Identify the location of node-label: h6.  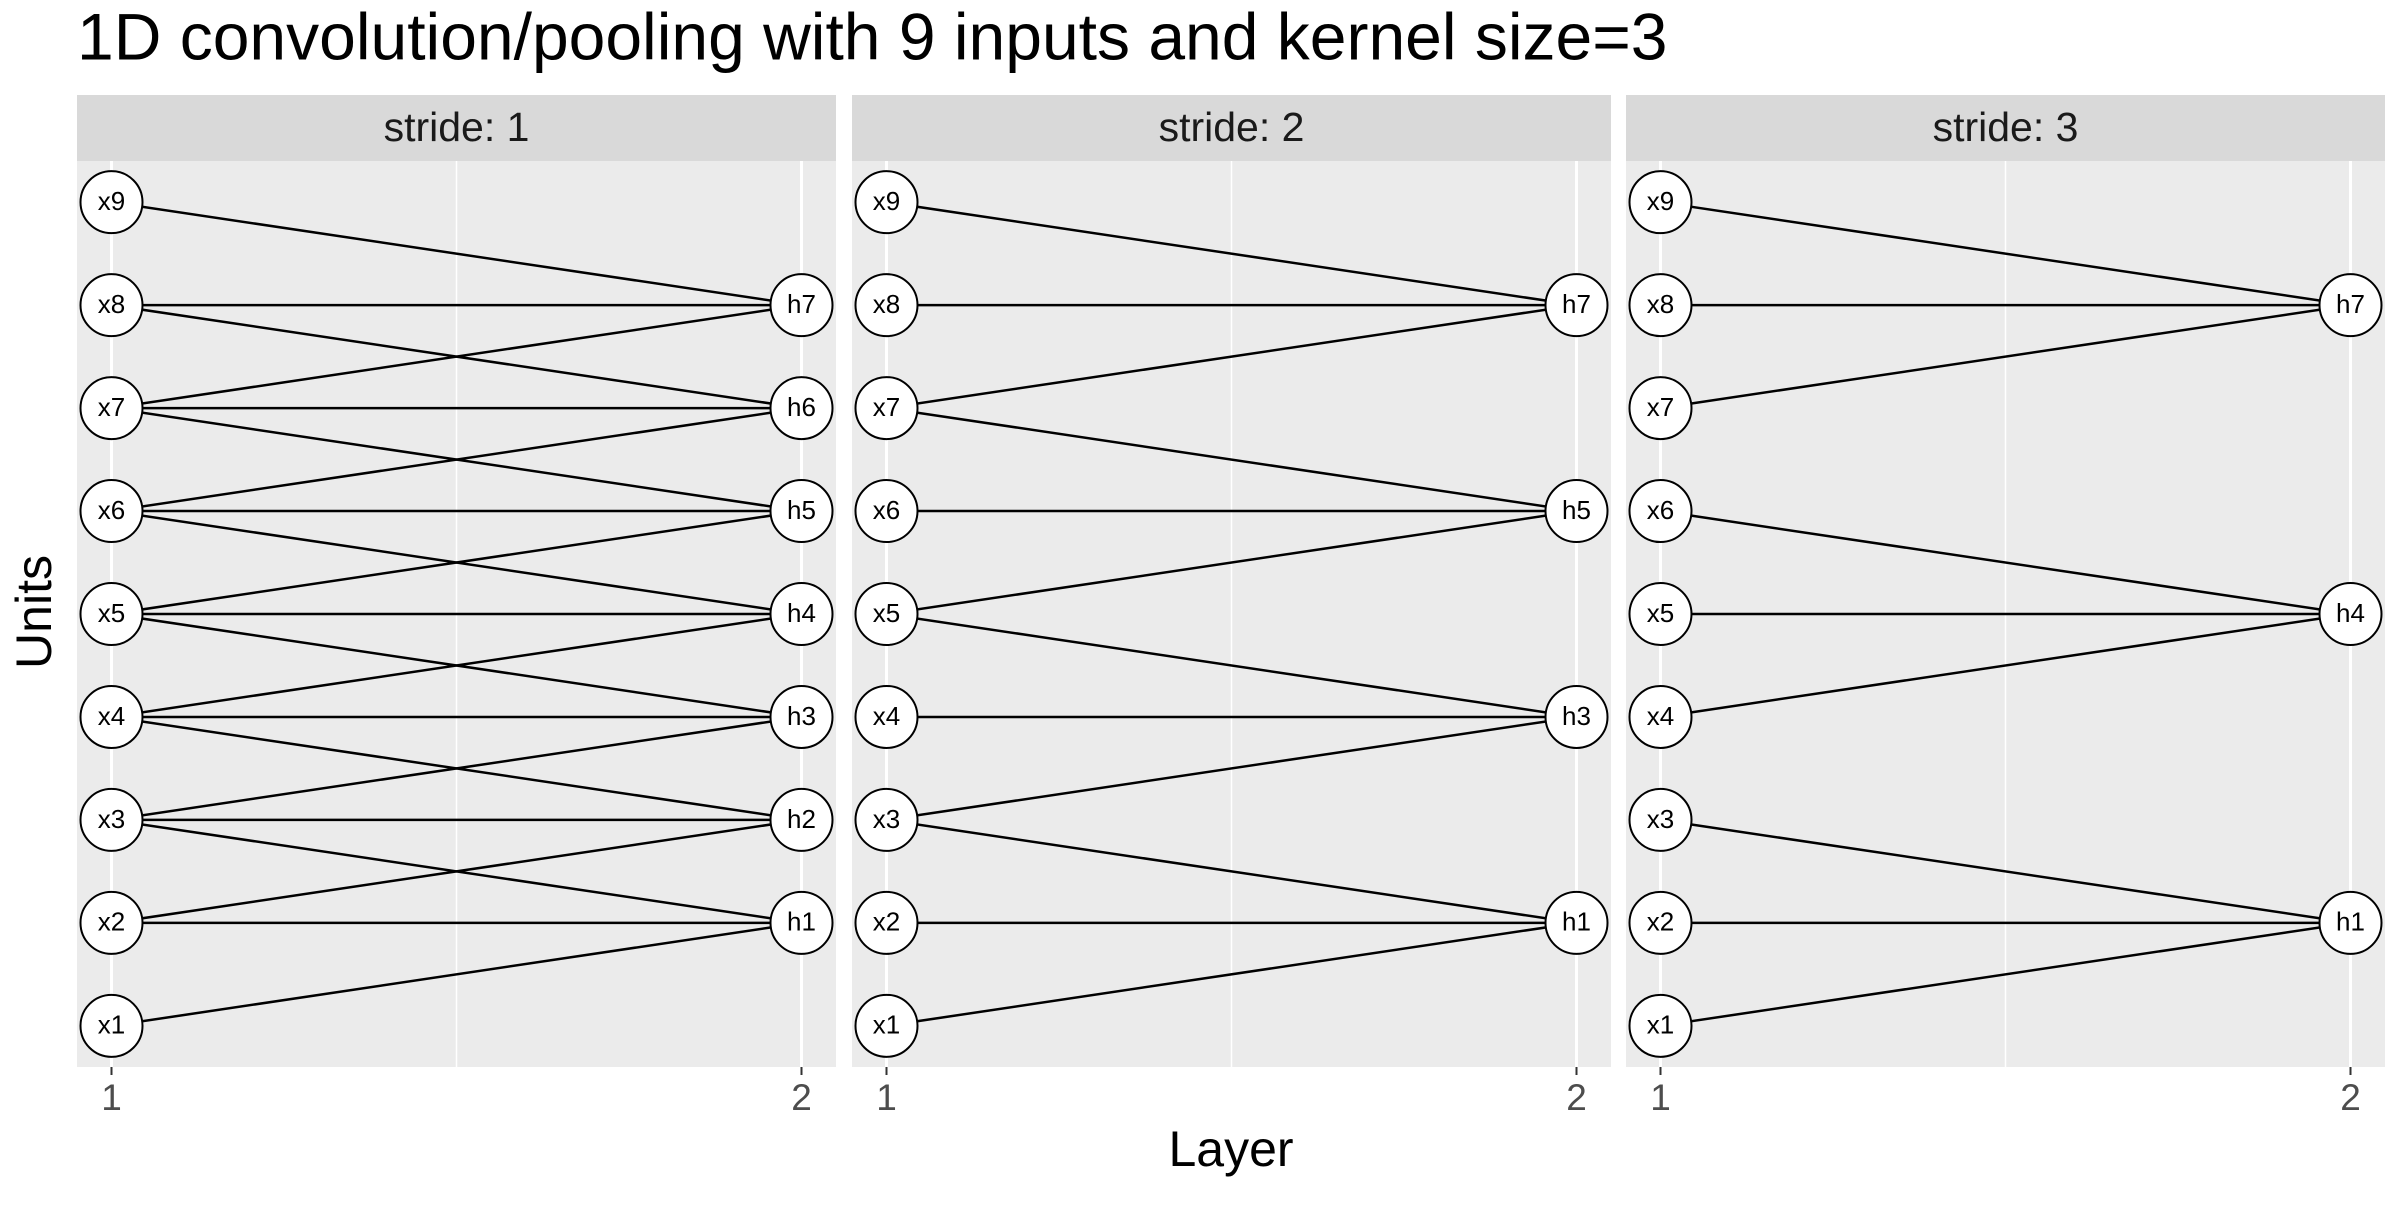
(801, 407).